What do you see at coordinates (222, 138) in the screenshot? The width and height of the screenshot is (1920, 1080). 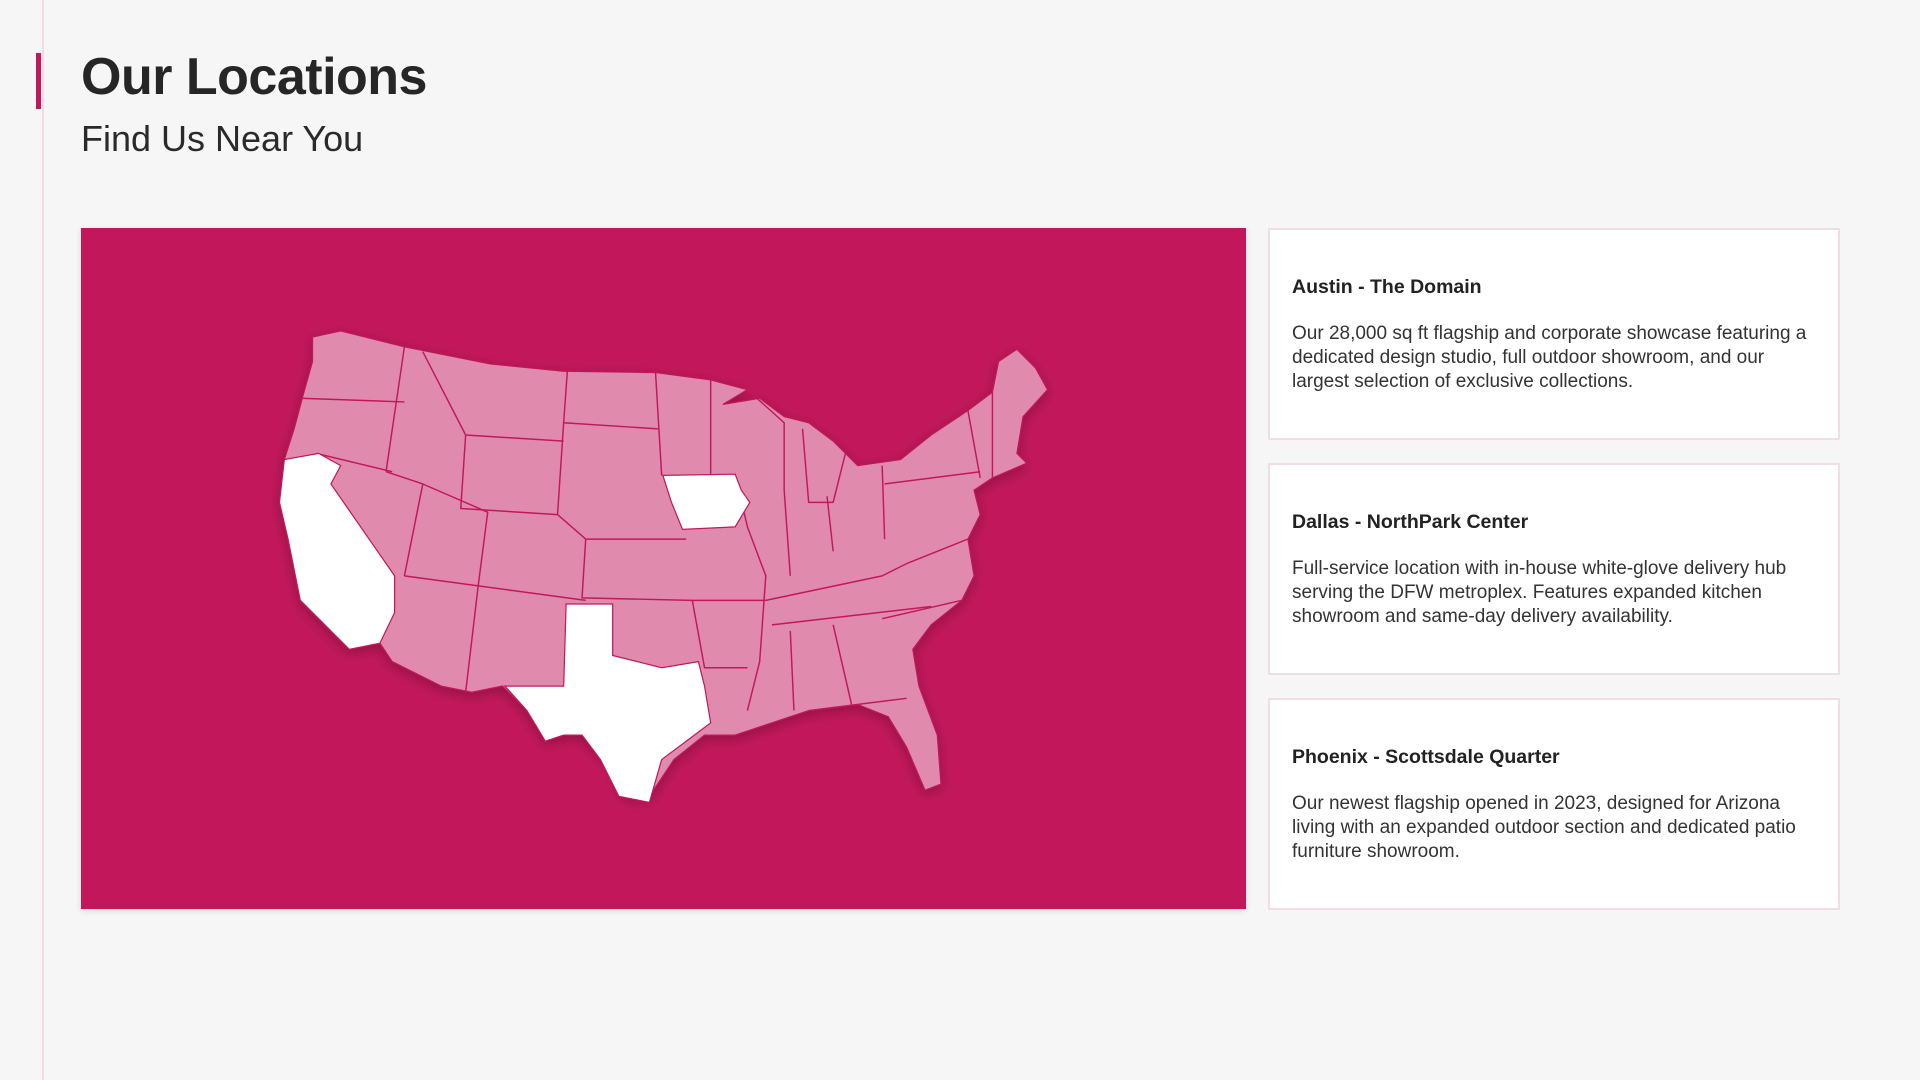 I see `page-subtitle: Find Us Near You` at bounding box center [222, 138].